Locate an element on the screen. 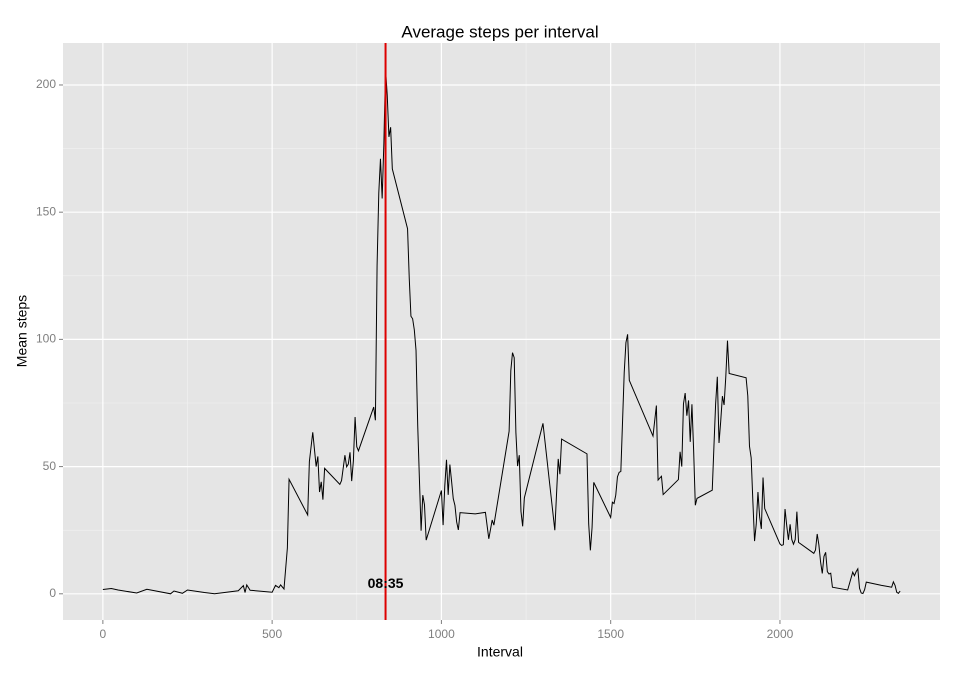 The width and height of the screenshot is (960, 677). y-tick-label: 0 is located at coordinates (52, 593).